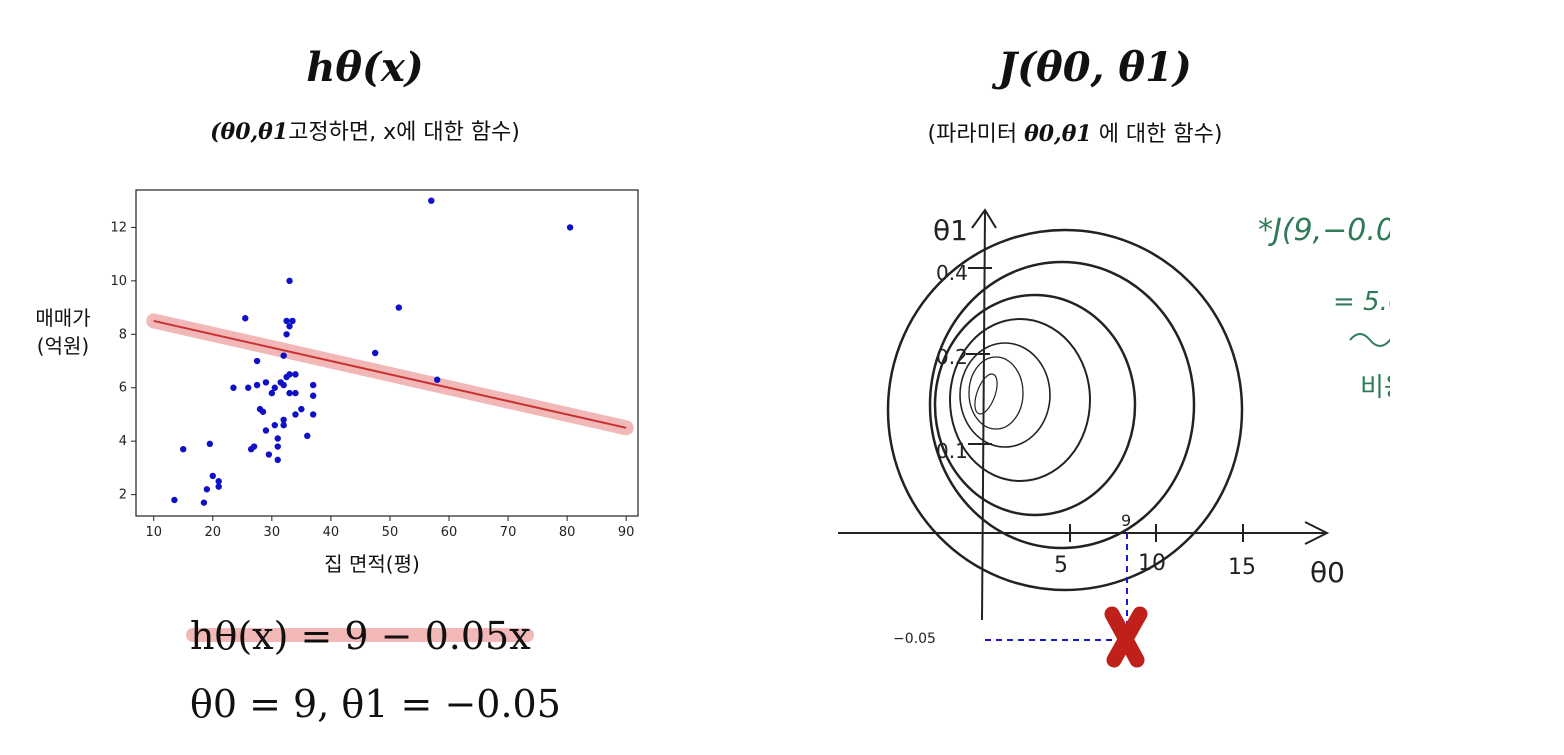 The width and height of the screenshot is (1564, 755). What do you see at coordinates (118, 281) in the screenshot?
I see `y-tick-label: 10` at bounding box center [118, 281].